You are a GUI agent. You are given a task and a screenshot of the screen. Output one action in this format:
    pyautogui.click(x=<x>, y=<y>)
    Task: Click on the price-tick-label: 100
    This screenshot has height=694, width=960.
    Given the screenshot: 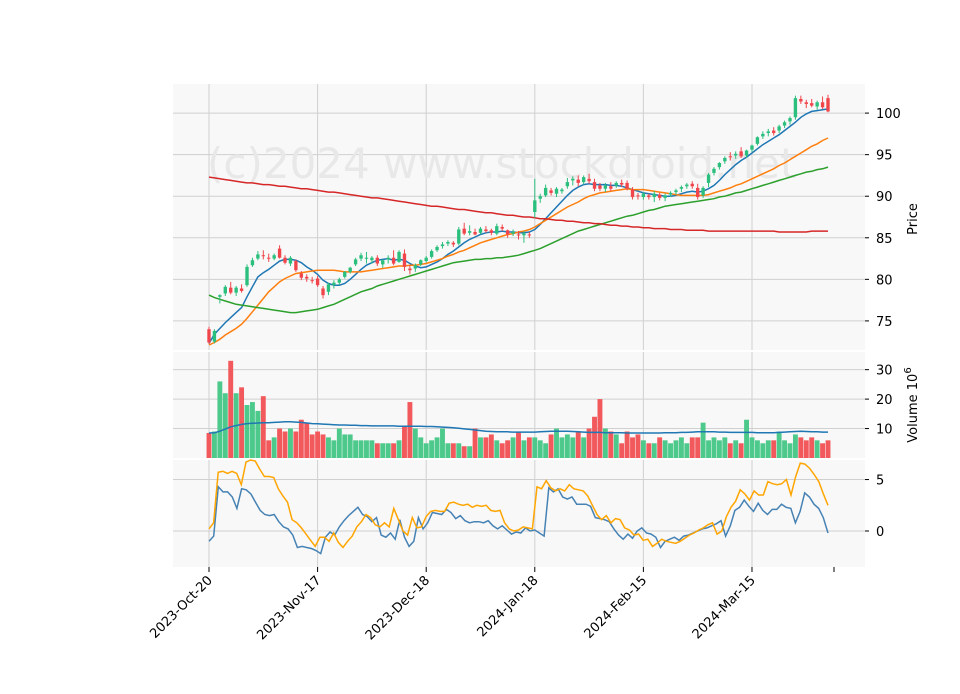 What is the action you would take?
    pyautogui.click(x=888, y=114)
    